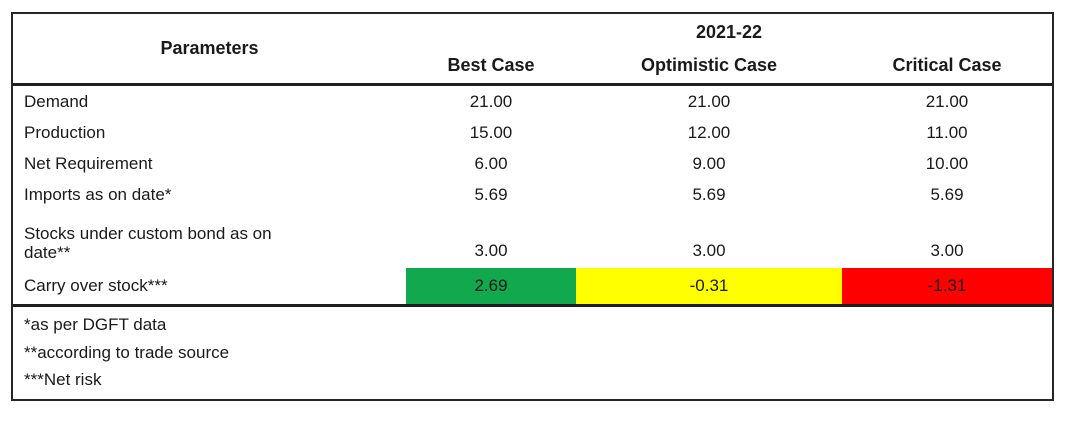 The height and width of the screenshot is (421, 1068). Describe the element at coordinates (209, 246) in the screenshot. I see `row-label: Stocks under custom bond as on date**` at that location.